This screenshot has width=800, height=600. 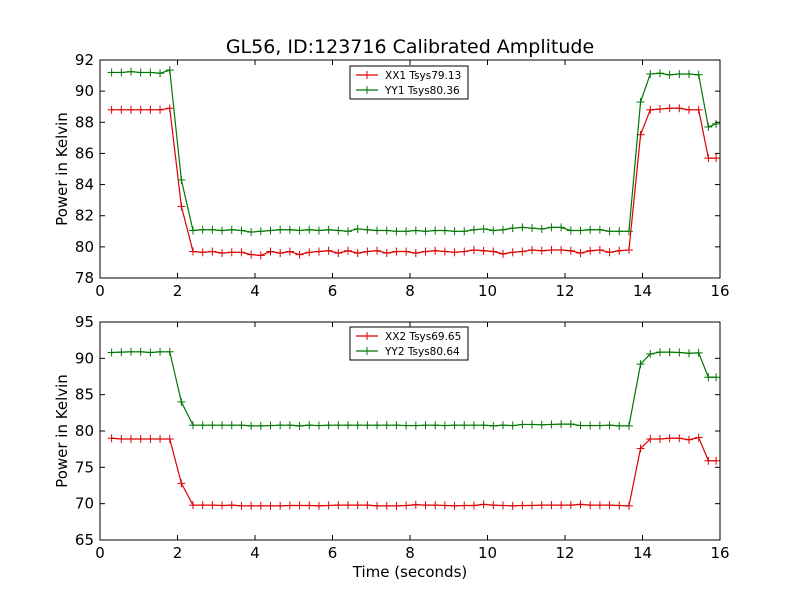 I want to click on y-tick-label: 65, so click(x=84, y=540).